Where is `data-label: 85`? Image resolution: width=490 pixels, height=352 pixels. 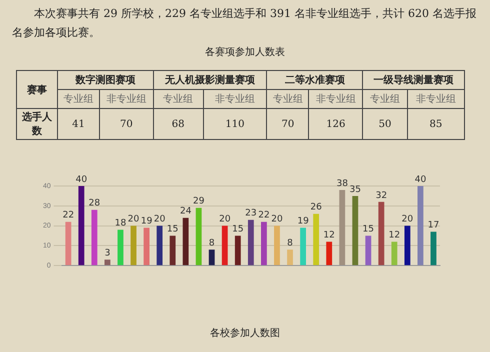 data-label: 85 is located at coordinates (435, 124).